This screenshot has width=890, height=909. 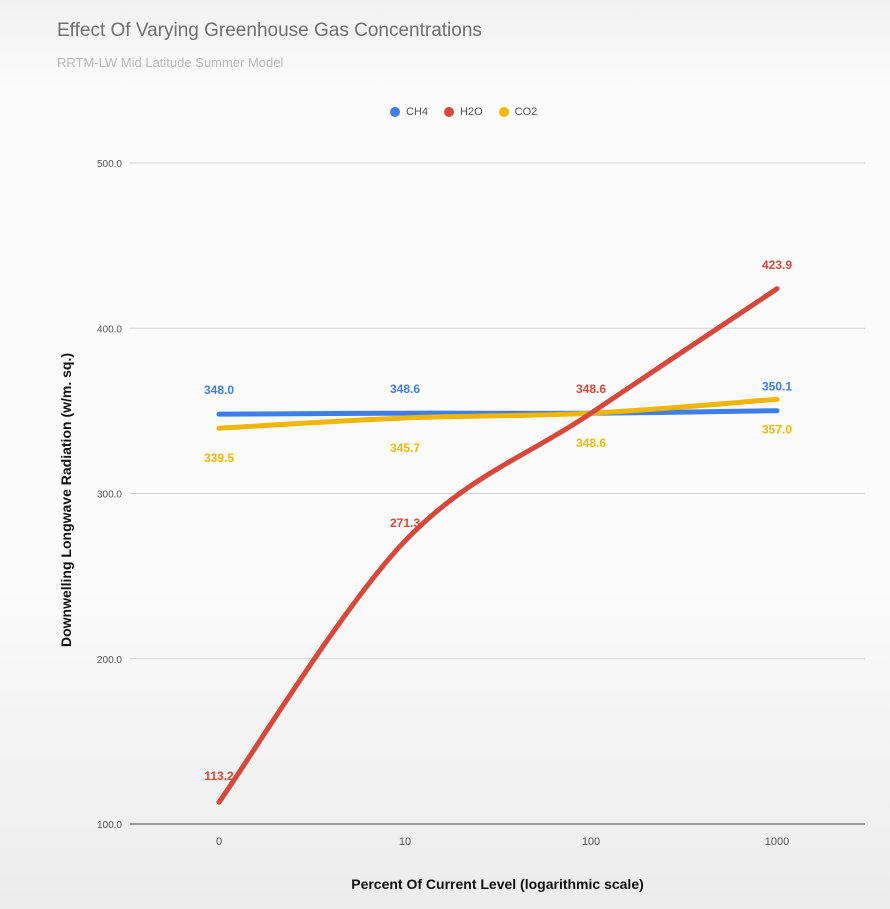 I want to click on x-tick-label-3: 1000, so click(x=777, y=842).